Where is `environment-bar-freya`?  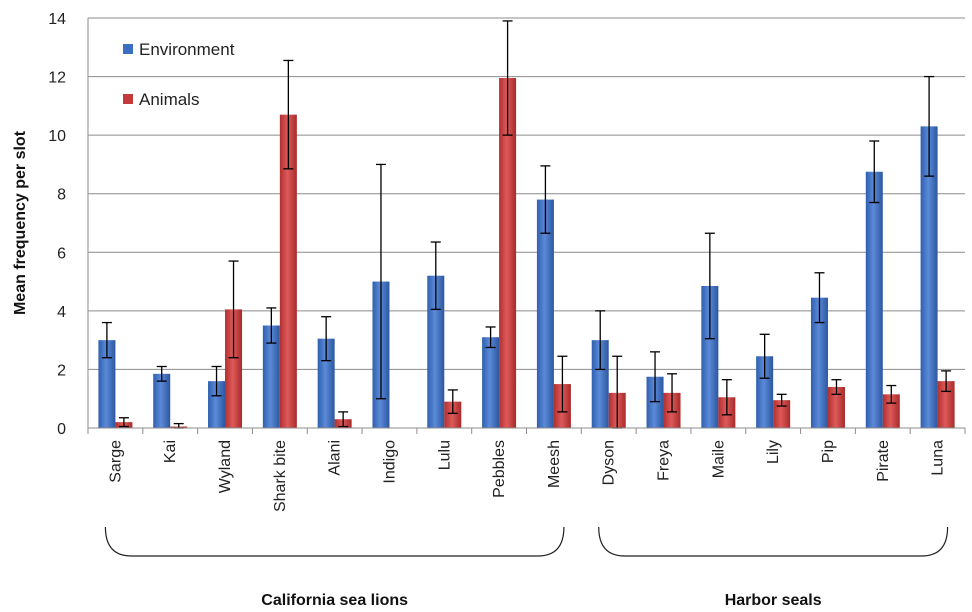
environment-bar-freya is located at coordinates (655, 402).